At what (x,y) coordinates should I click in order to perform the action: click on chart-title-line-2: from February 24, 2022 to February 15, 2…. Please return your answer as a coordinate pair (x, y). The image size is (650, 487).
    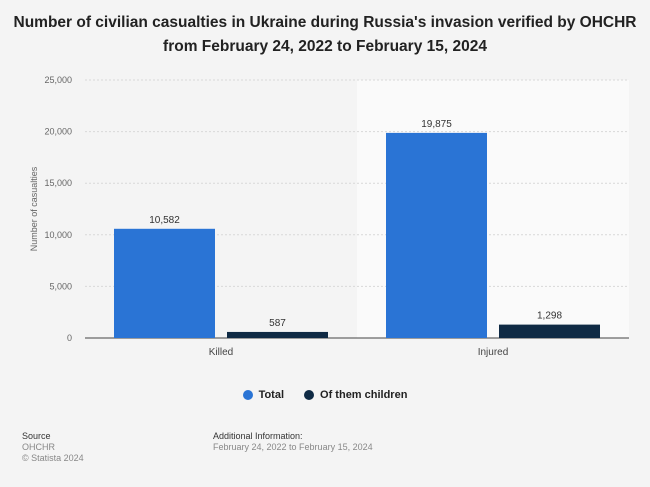
    Looking at the image, I should click on (325, 46).